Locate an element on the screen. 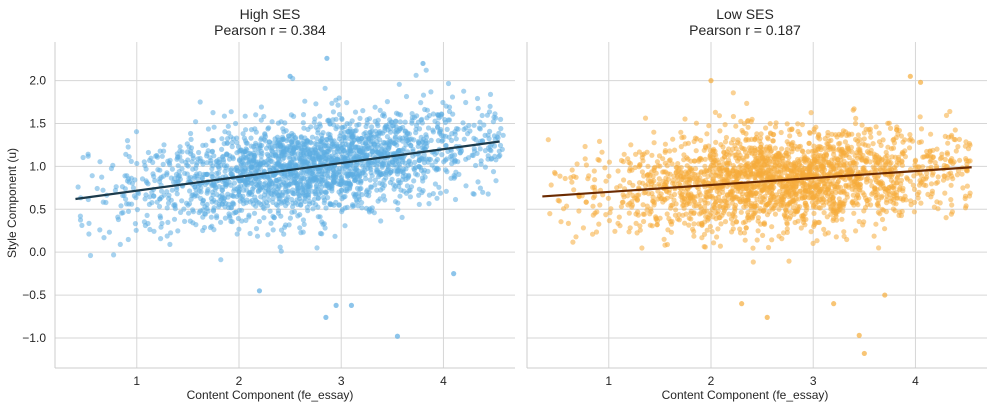 Image resolution: width=997 pixels, height=409 pixels. x-tick-label: 2 is located at coordinates (711, 381).